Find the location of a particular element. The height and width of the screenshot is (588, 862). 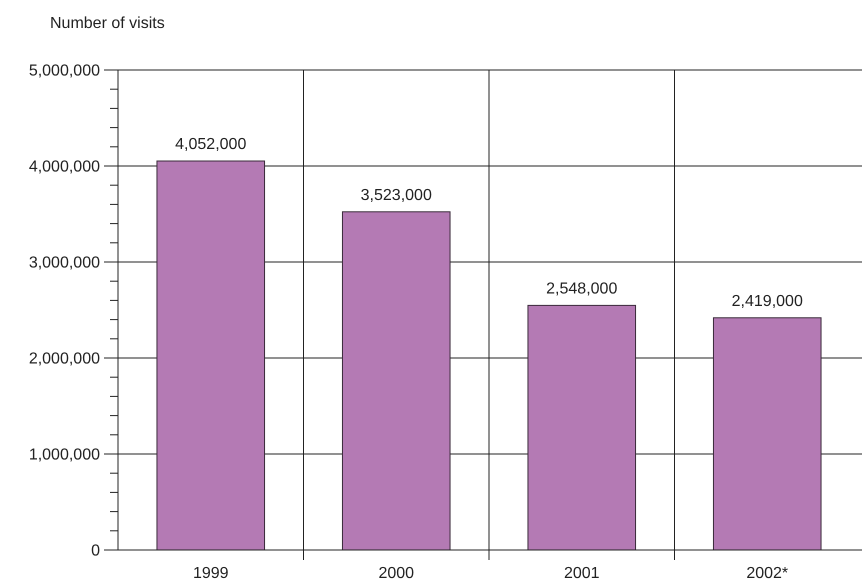

y-tick-label: 2,000,000 is located at coordinates (64, 359).